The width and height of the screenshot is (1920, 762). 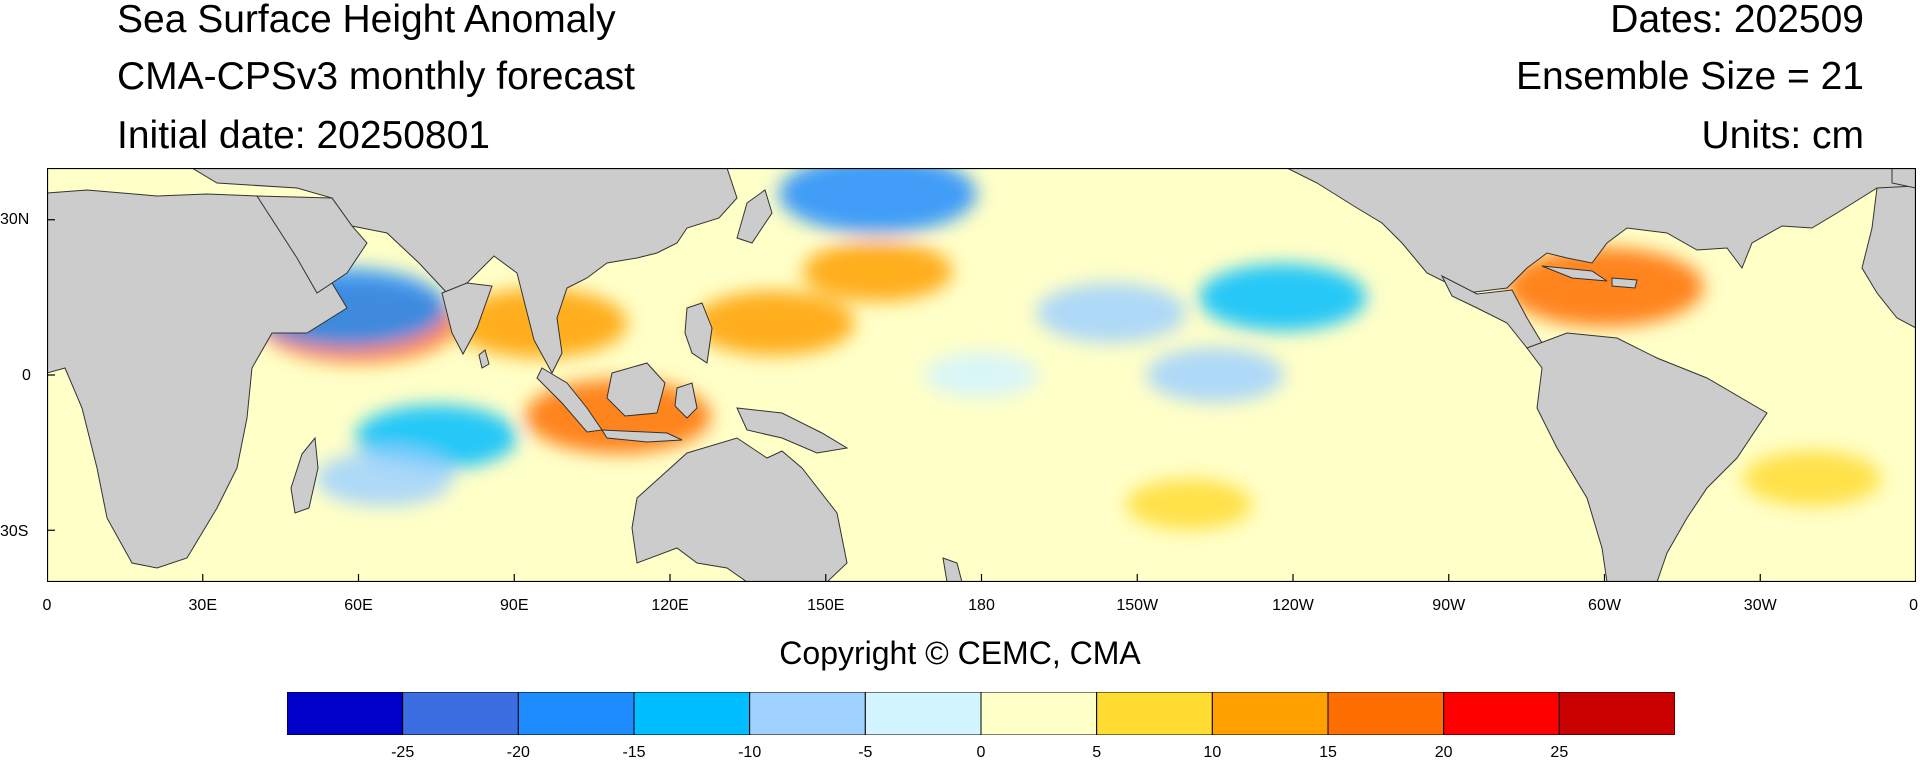 What do you see at coordinates (634, 752) in the screenshot?
I see `colorbar-label: -15` at bounding box center [634, 752].